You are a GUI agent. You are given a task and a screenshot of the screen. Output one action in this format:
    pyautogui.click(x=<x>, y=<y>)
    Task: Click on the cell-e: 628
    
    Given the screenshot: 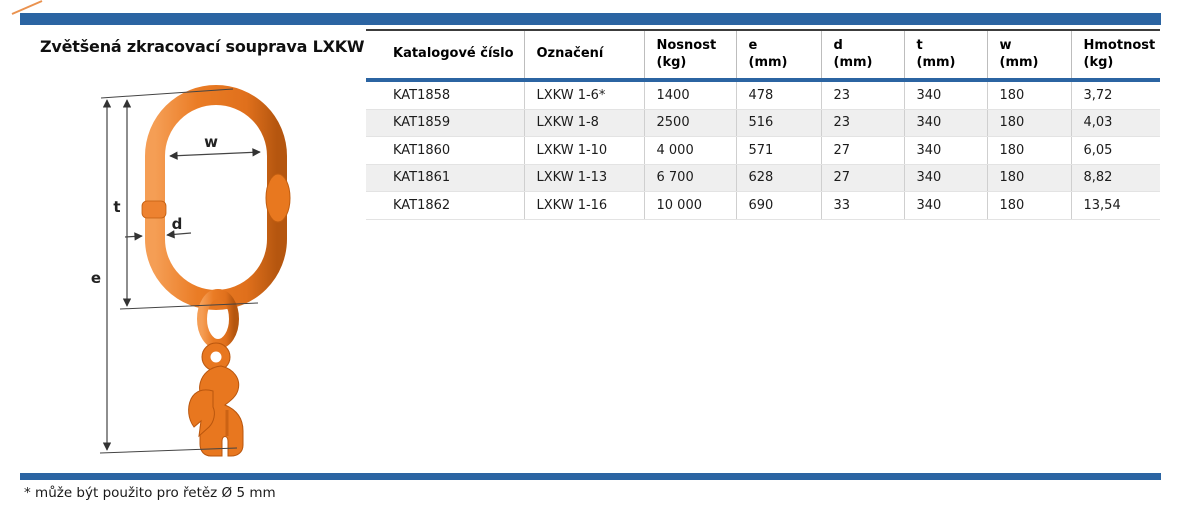 What is the action you would take?
    pyautogui.click(x=779, y=178)
    